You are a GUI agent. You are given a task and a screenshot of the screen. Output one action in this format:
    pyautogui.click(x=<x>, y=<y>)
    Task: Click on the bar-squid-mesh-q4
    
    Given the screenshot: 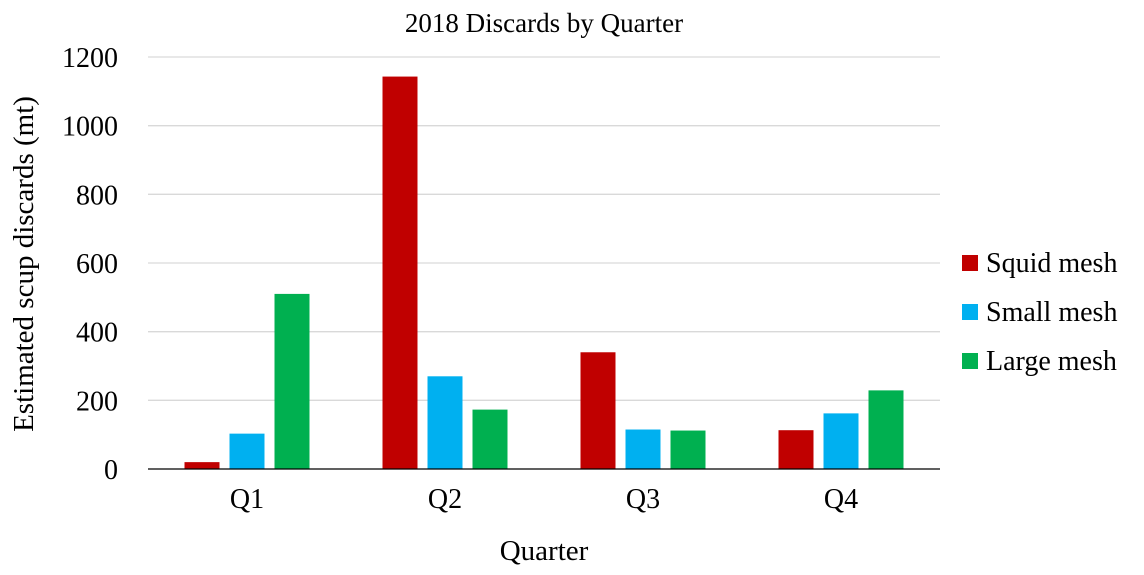 What is the action you would take?
    pyautogui.click(x=796, y=449)
    